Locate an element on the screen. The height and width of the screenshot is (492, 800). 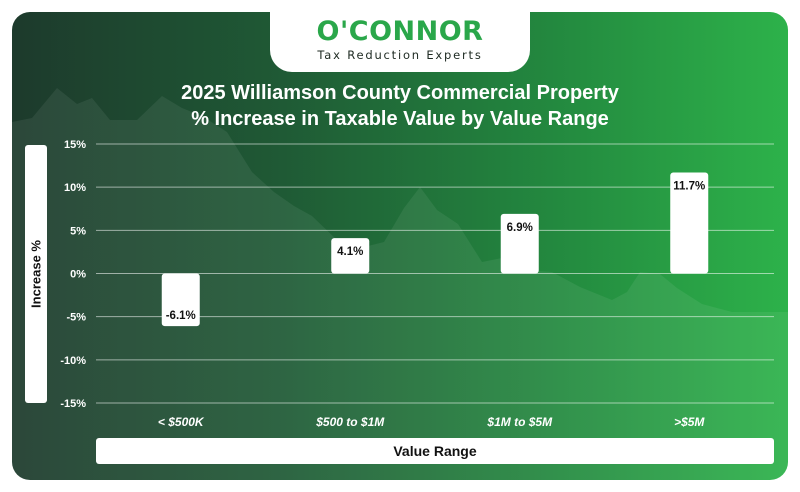
x-tick-label: >$5M is located at coordinates (689, 422).